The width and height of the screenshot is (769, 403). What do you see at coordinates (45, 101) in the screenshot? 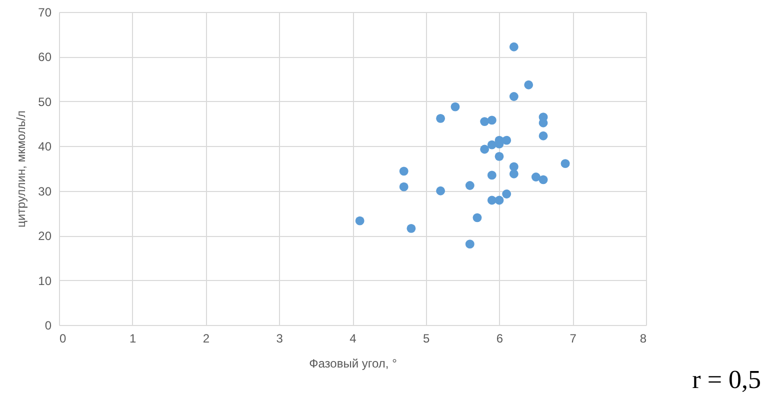
I see `y-tick-label: 50` at bounding box center [45, 101].